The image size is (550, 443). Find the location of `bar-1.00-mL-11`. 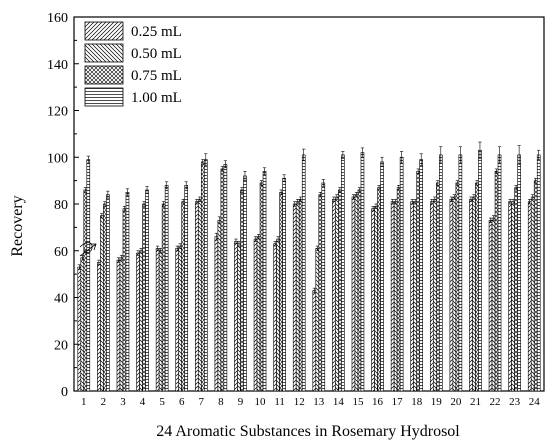

bar-1.00-mL-11 is located at coordinates (284, 284).